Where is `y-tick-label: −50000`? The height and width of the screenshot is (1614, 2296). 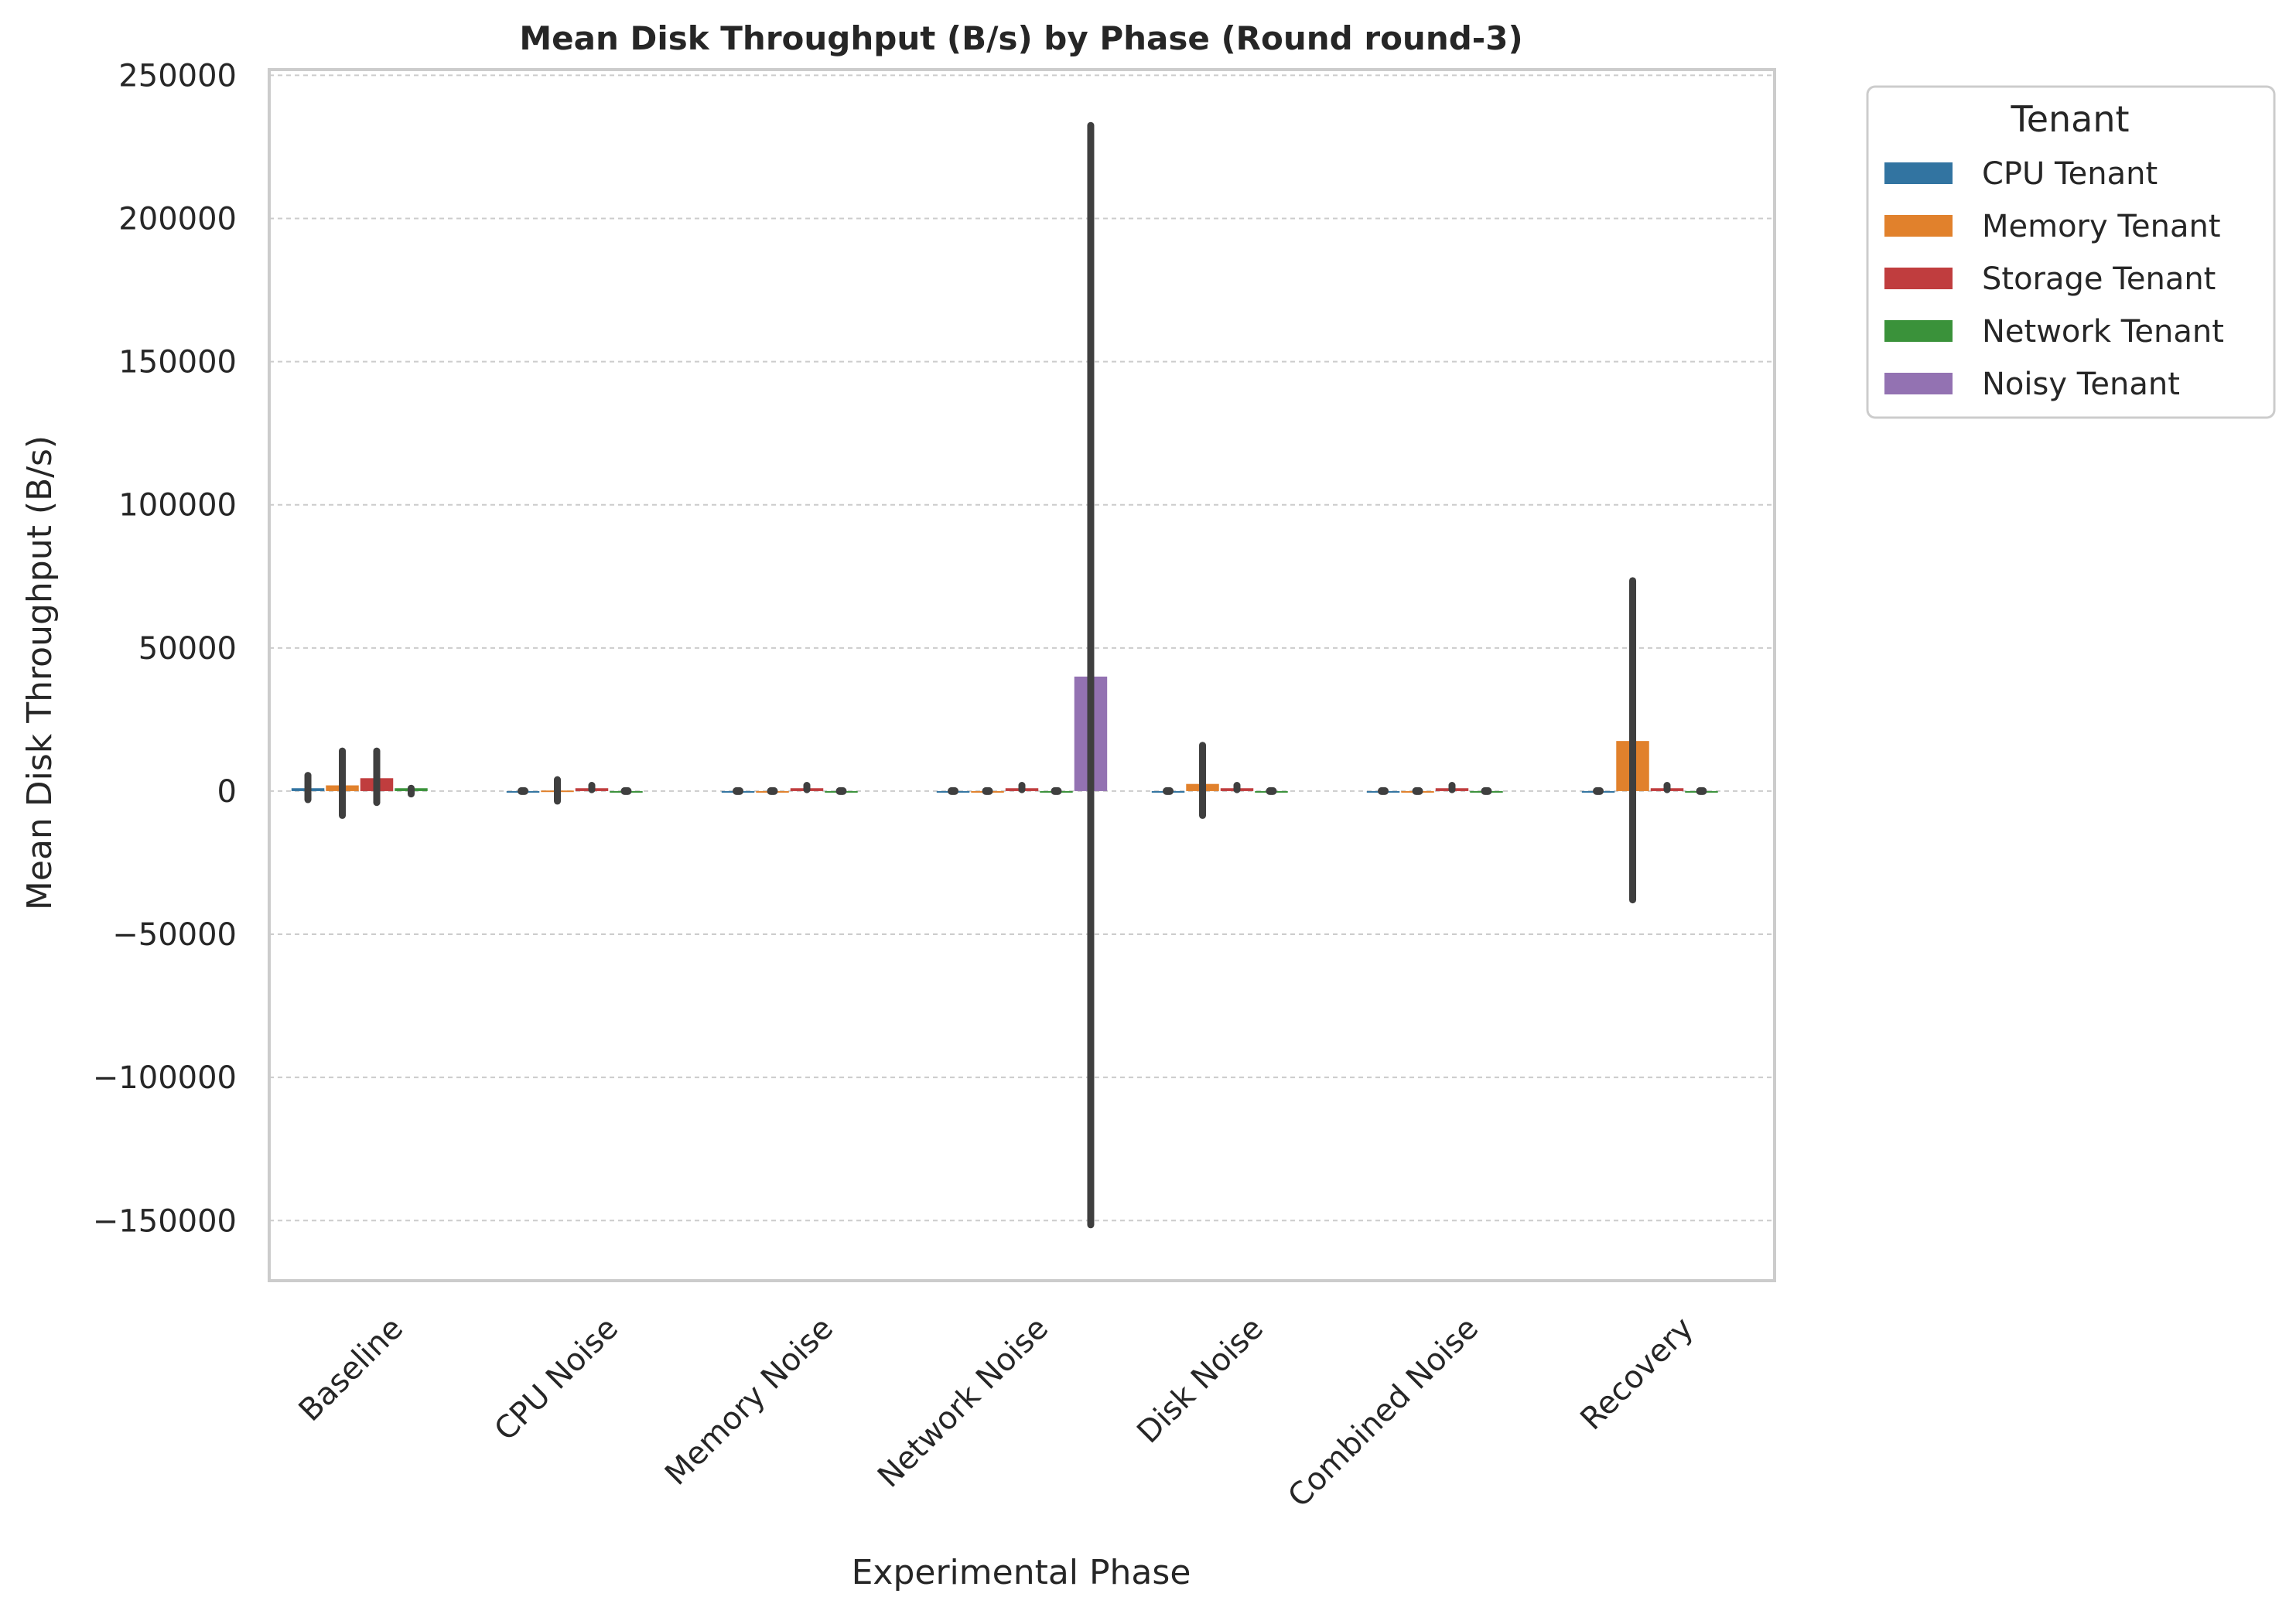 y-tick-label: −50000 is located at coordinates (175, 935).